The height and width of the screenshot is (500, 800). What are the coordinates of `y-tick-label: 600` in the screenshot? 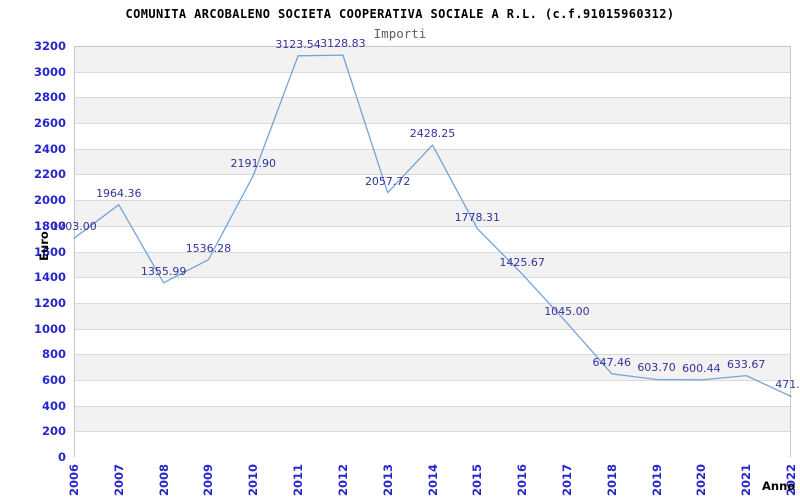 It's located at (53, 379).